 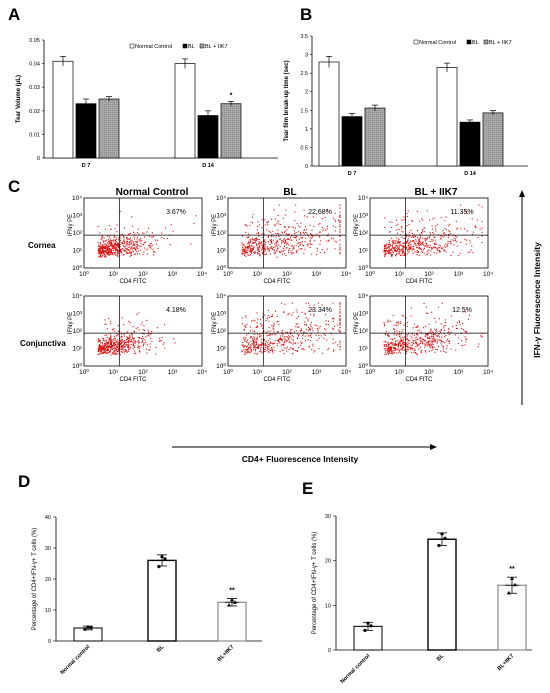 I want to click on panel-e-data-point, so click(x=368, y=623).